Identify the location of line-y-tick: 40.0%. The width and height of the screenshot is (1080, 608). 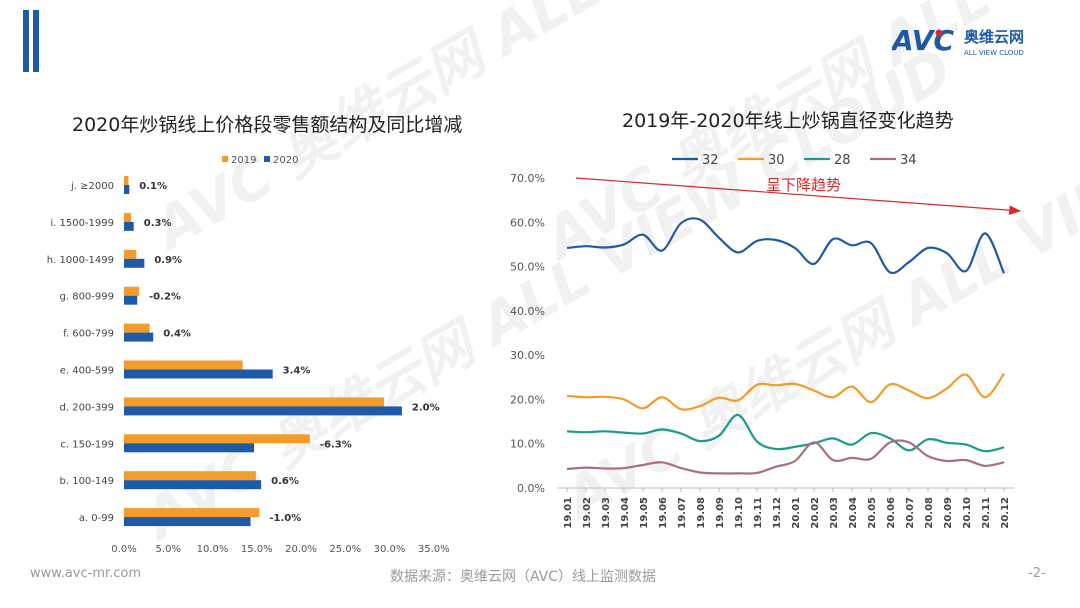
(527, 311).